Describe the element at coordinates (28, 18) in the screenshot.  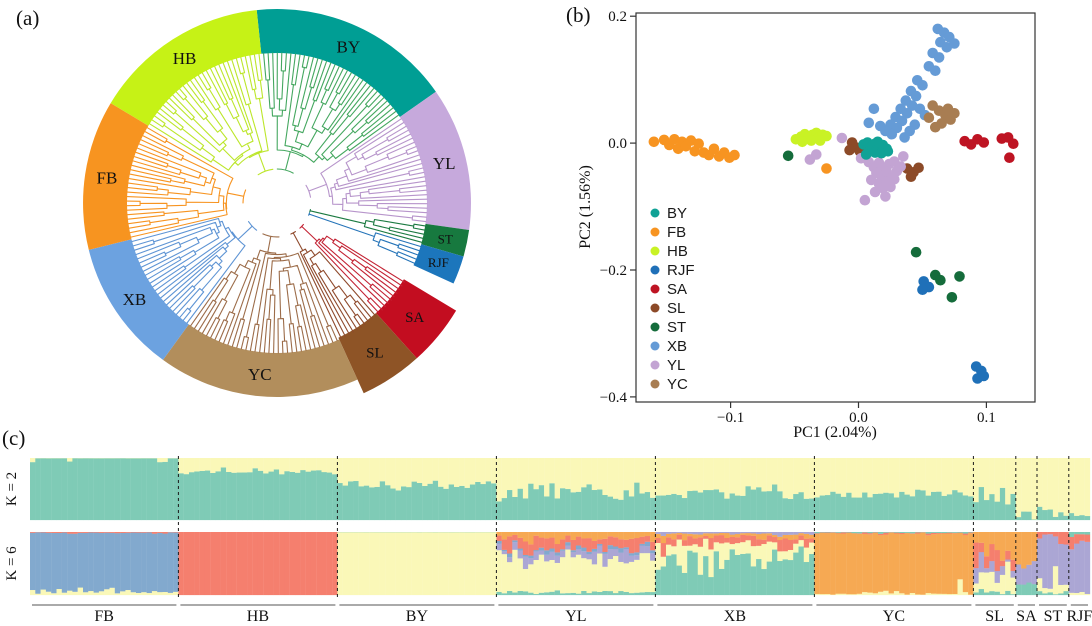
I see `panel-a-label: (a)` at that location.